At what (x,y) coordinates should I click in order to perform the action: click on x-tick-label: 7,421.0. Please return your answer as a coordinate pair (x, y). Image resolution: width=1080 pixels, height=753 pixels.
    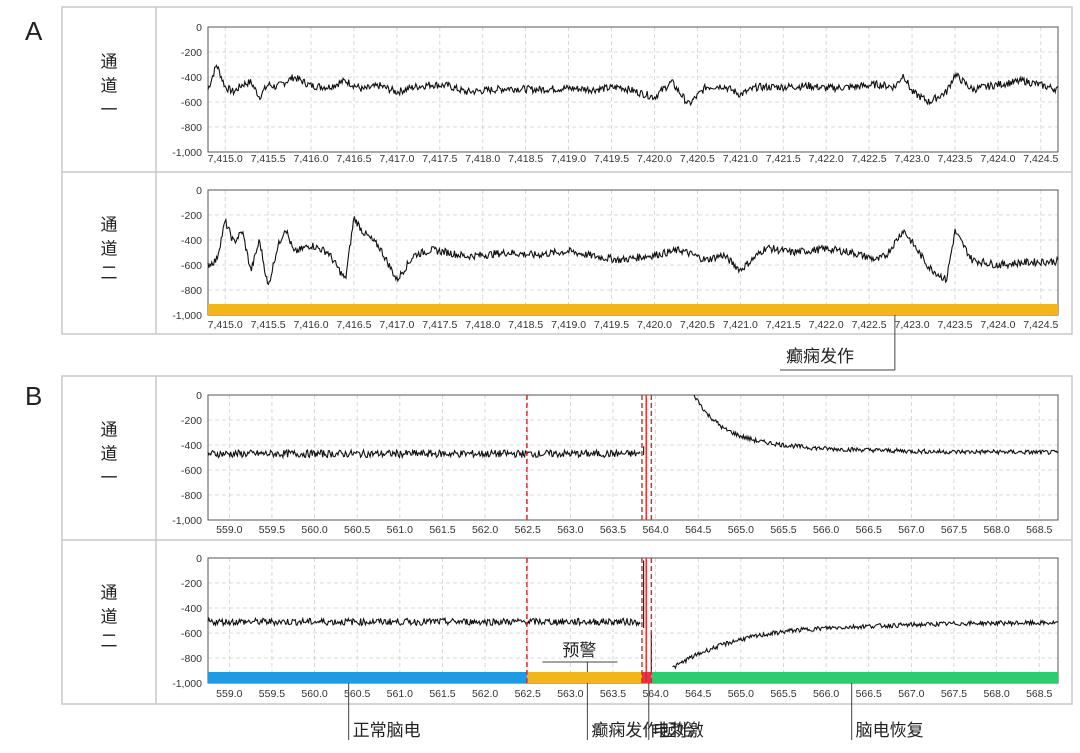
    Looking at the image, I should click on (740, 325).